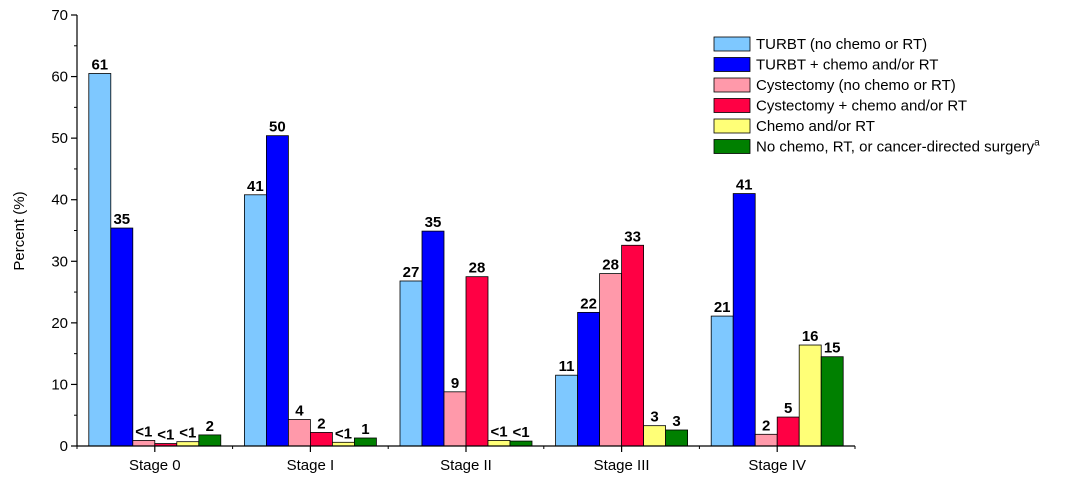 The width and height of the screenshot is (1080, 483). Describe the element at coordinates (588, 303) in the screenshot. I see `data-label: 22` at that location.